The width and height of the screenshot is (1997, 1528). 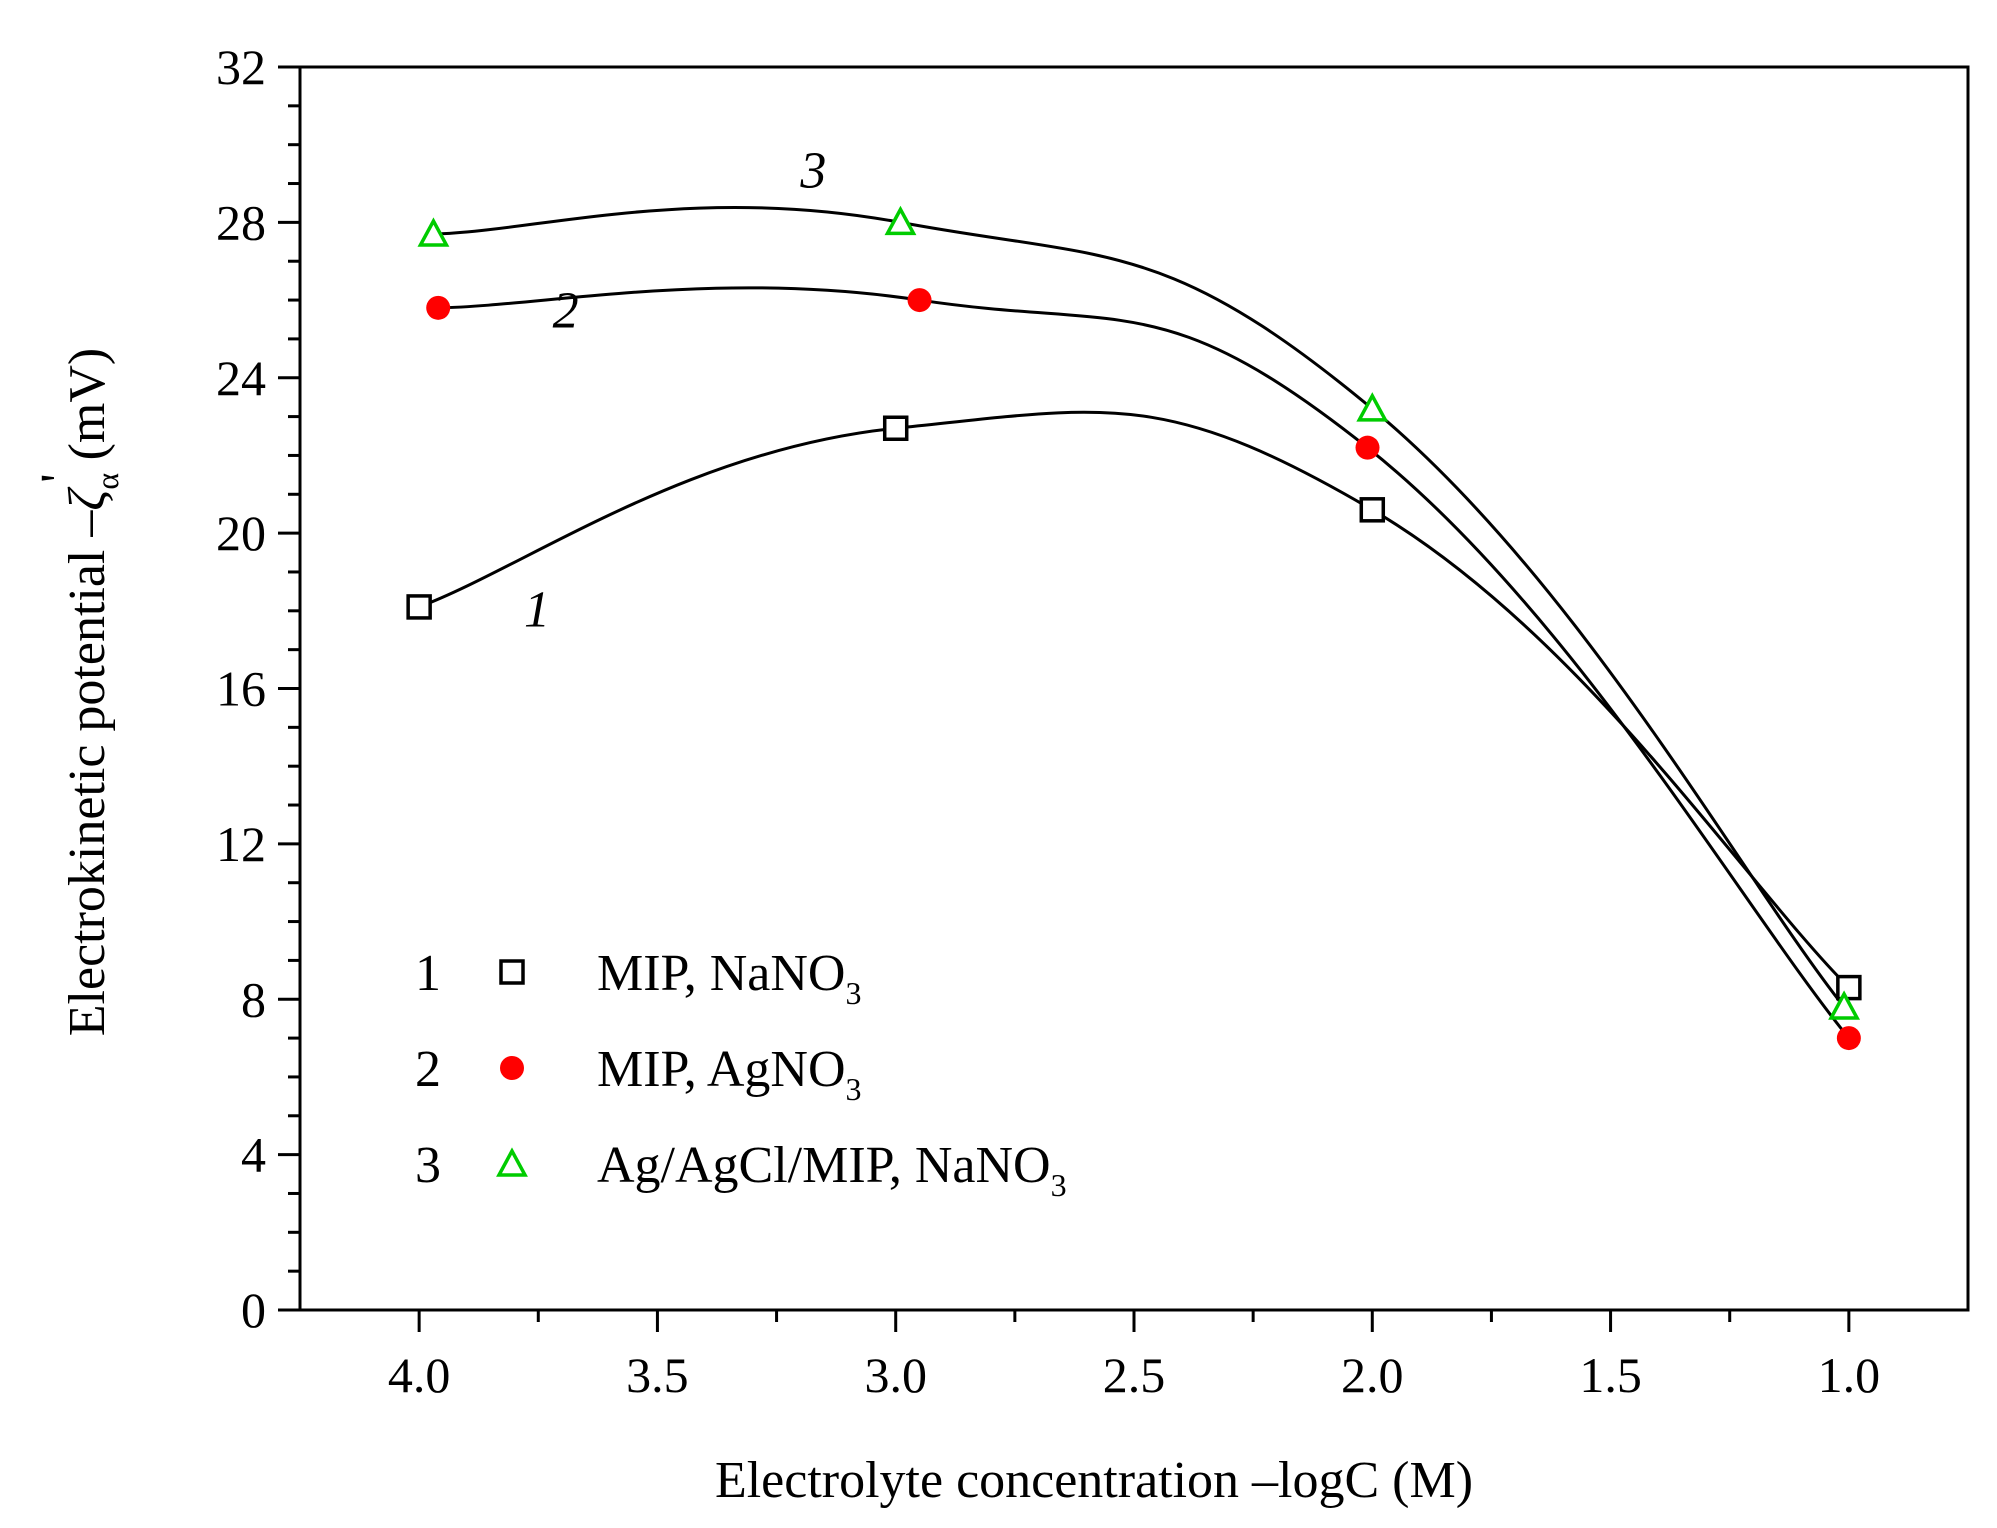 I want to click on legend-label-1: MIP, NaNO3, so click(x=729, y=978).